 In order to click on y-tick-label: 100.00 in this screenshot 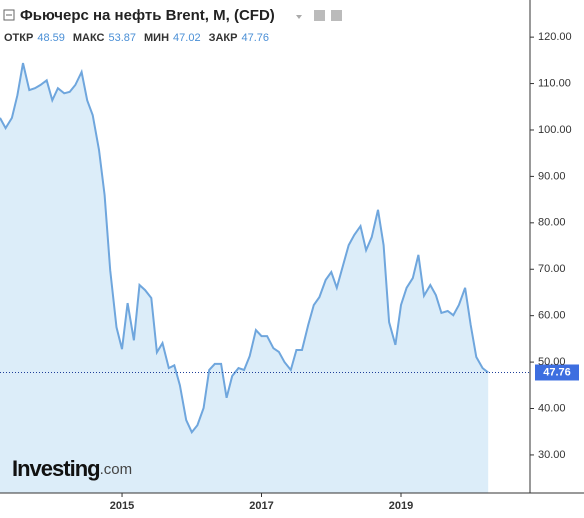, I will do `click(555, 130)`.